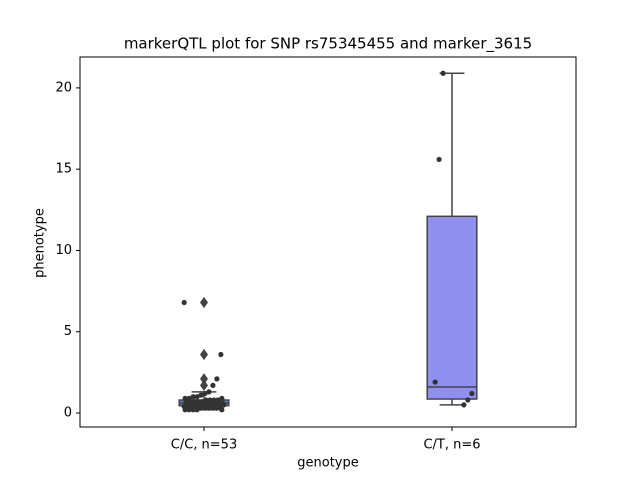  Describe the element at coordinates (63, 87) in the screenshot. I see `y-tick-label: 20` at that location.